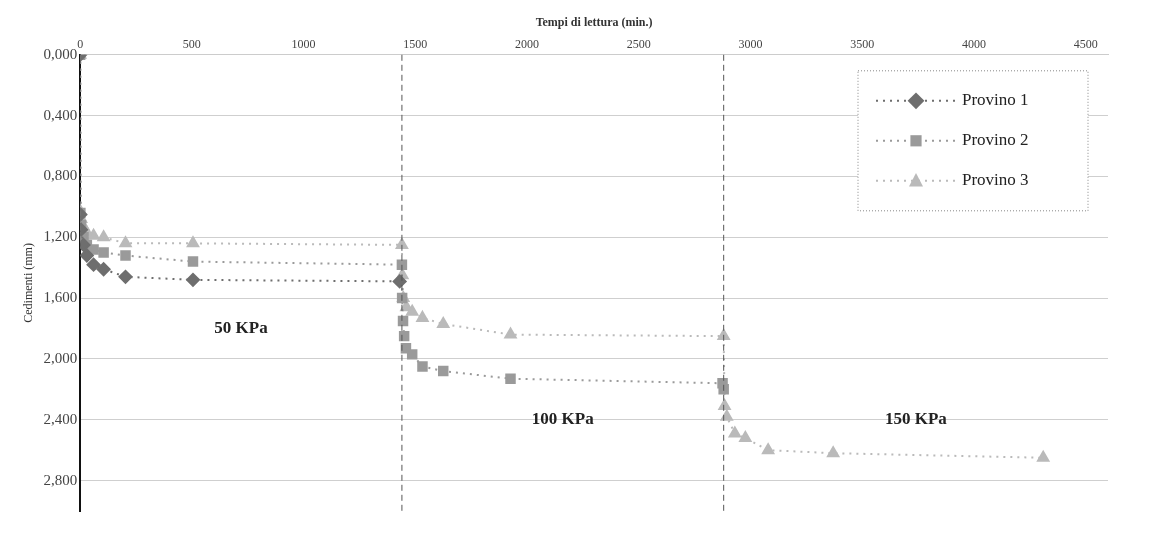 The width and height of the screenshot is (1176, 533). Describe the element at coordinates (60, 236) in the screenshot. I see `y-tick-label: 1,200` at that location.